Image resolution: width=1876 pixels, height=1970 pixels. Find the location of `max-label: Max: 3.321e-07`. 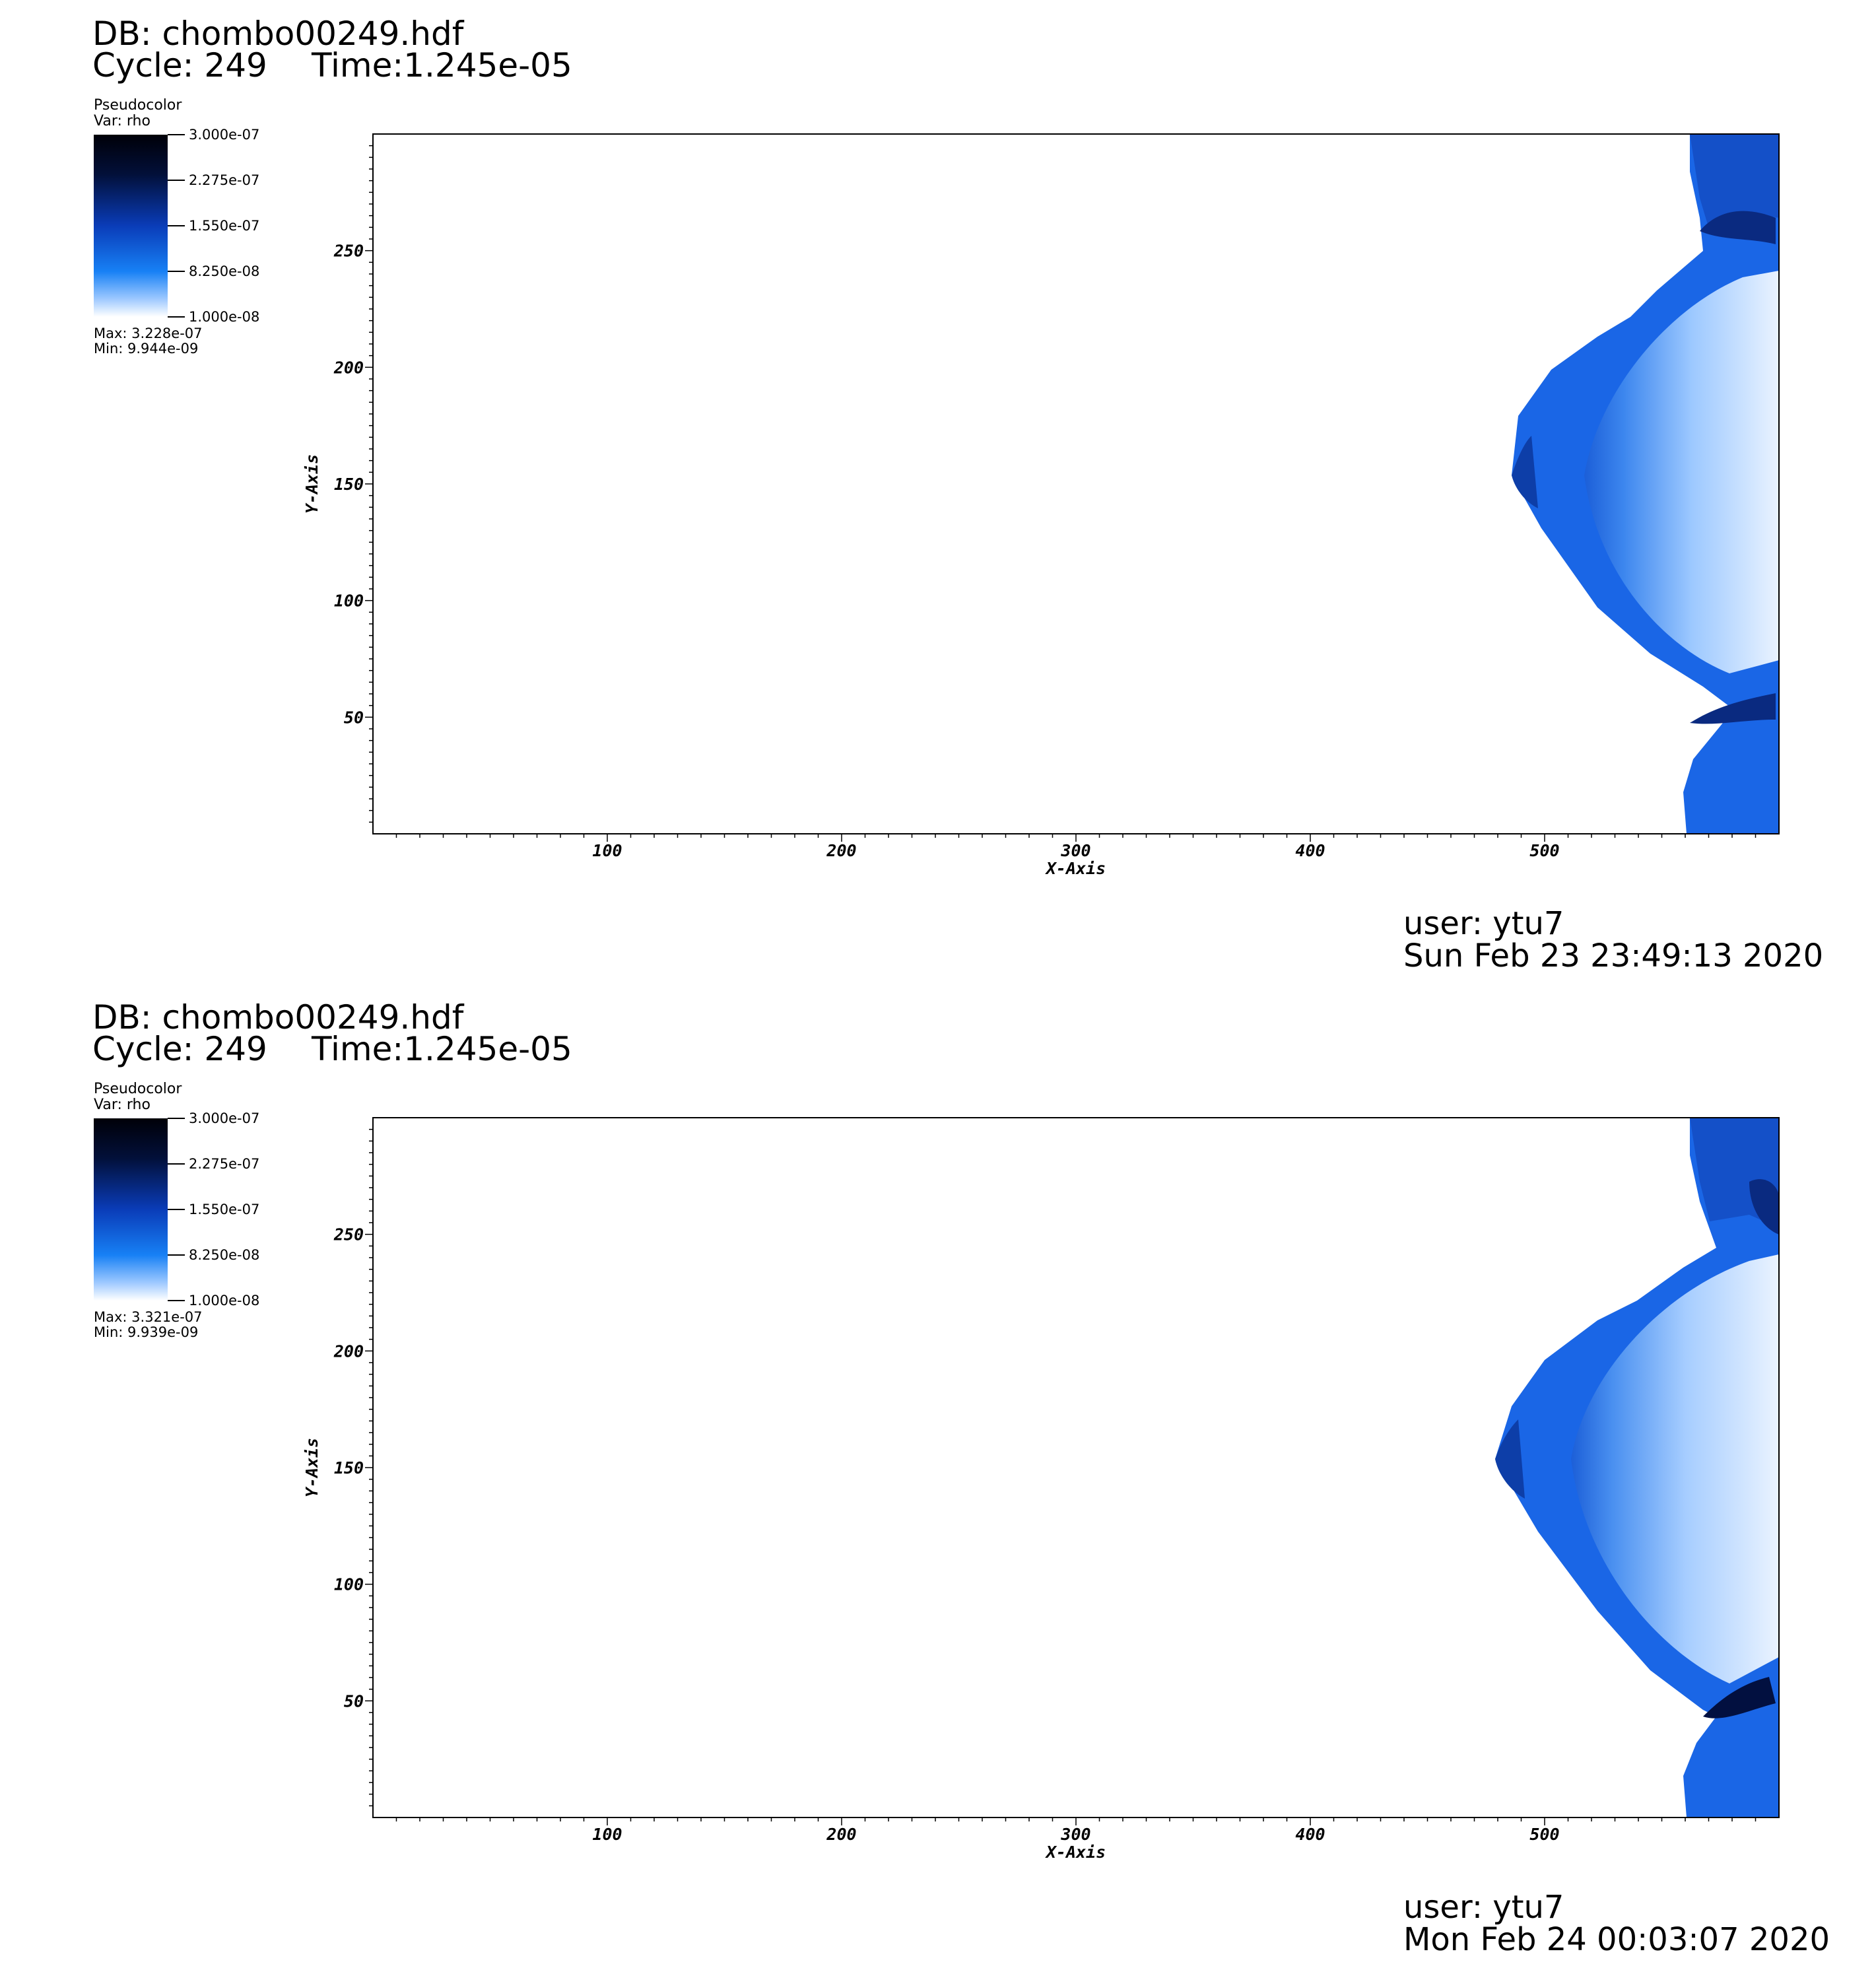

max-label: Max: 3.321e-07 is located at coordinates (148, 1317).